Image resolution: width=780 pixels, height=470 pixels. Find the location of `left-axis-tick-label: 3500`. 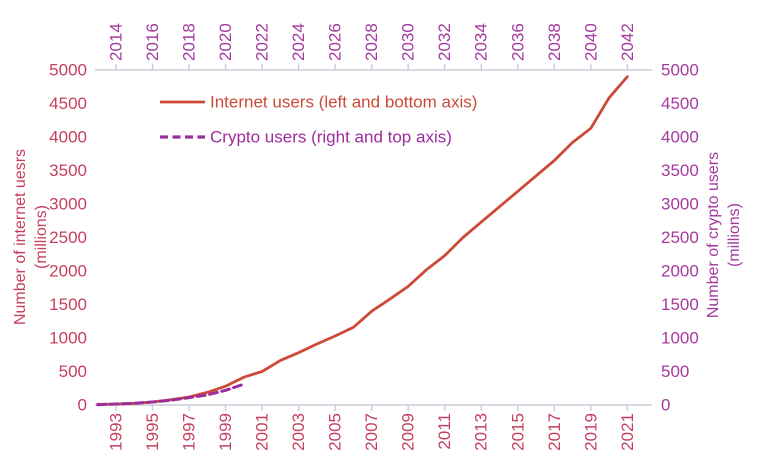

left-axis-tick-label: 3500 is located at coordinates (68, 170).